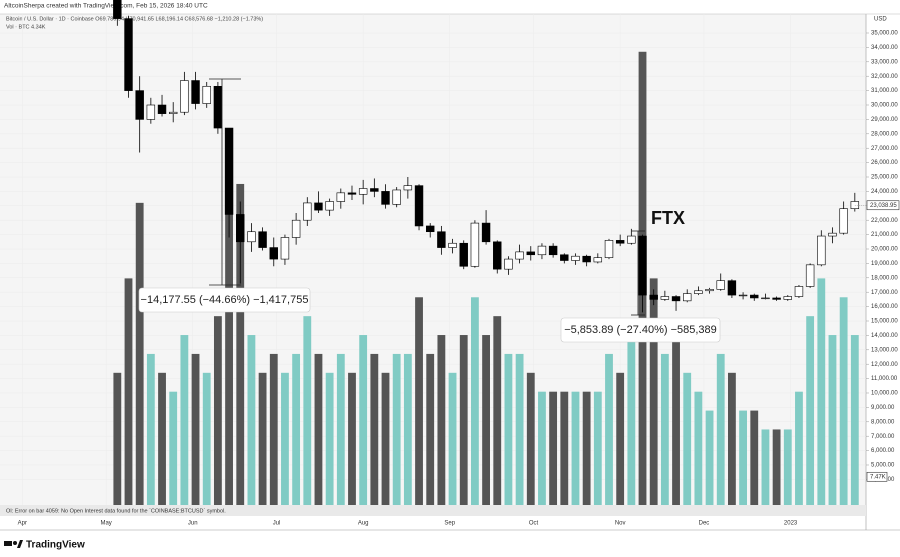 The width and height of the screenshot is (900, 557). I want to click on y-tick-label: 17,000.00, so click(884, 293).